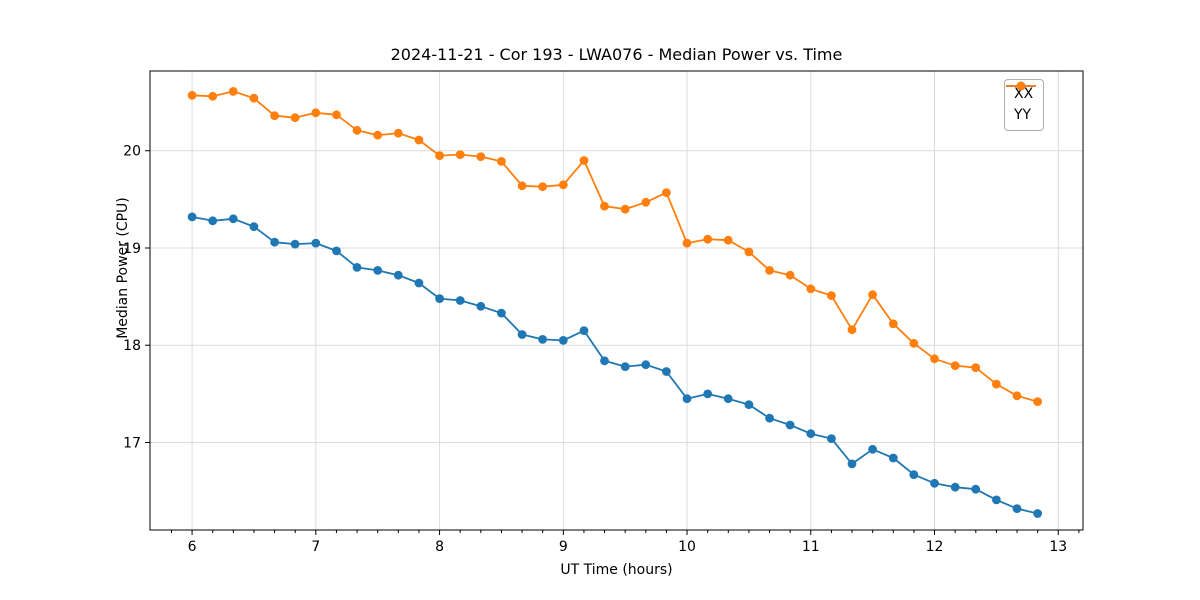 The width and height of the screenshot is (1200, 600). I want to click on x-tick-label: 11, so click(811, 547).